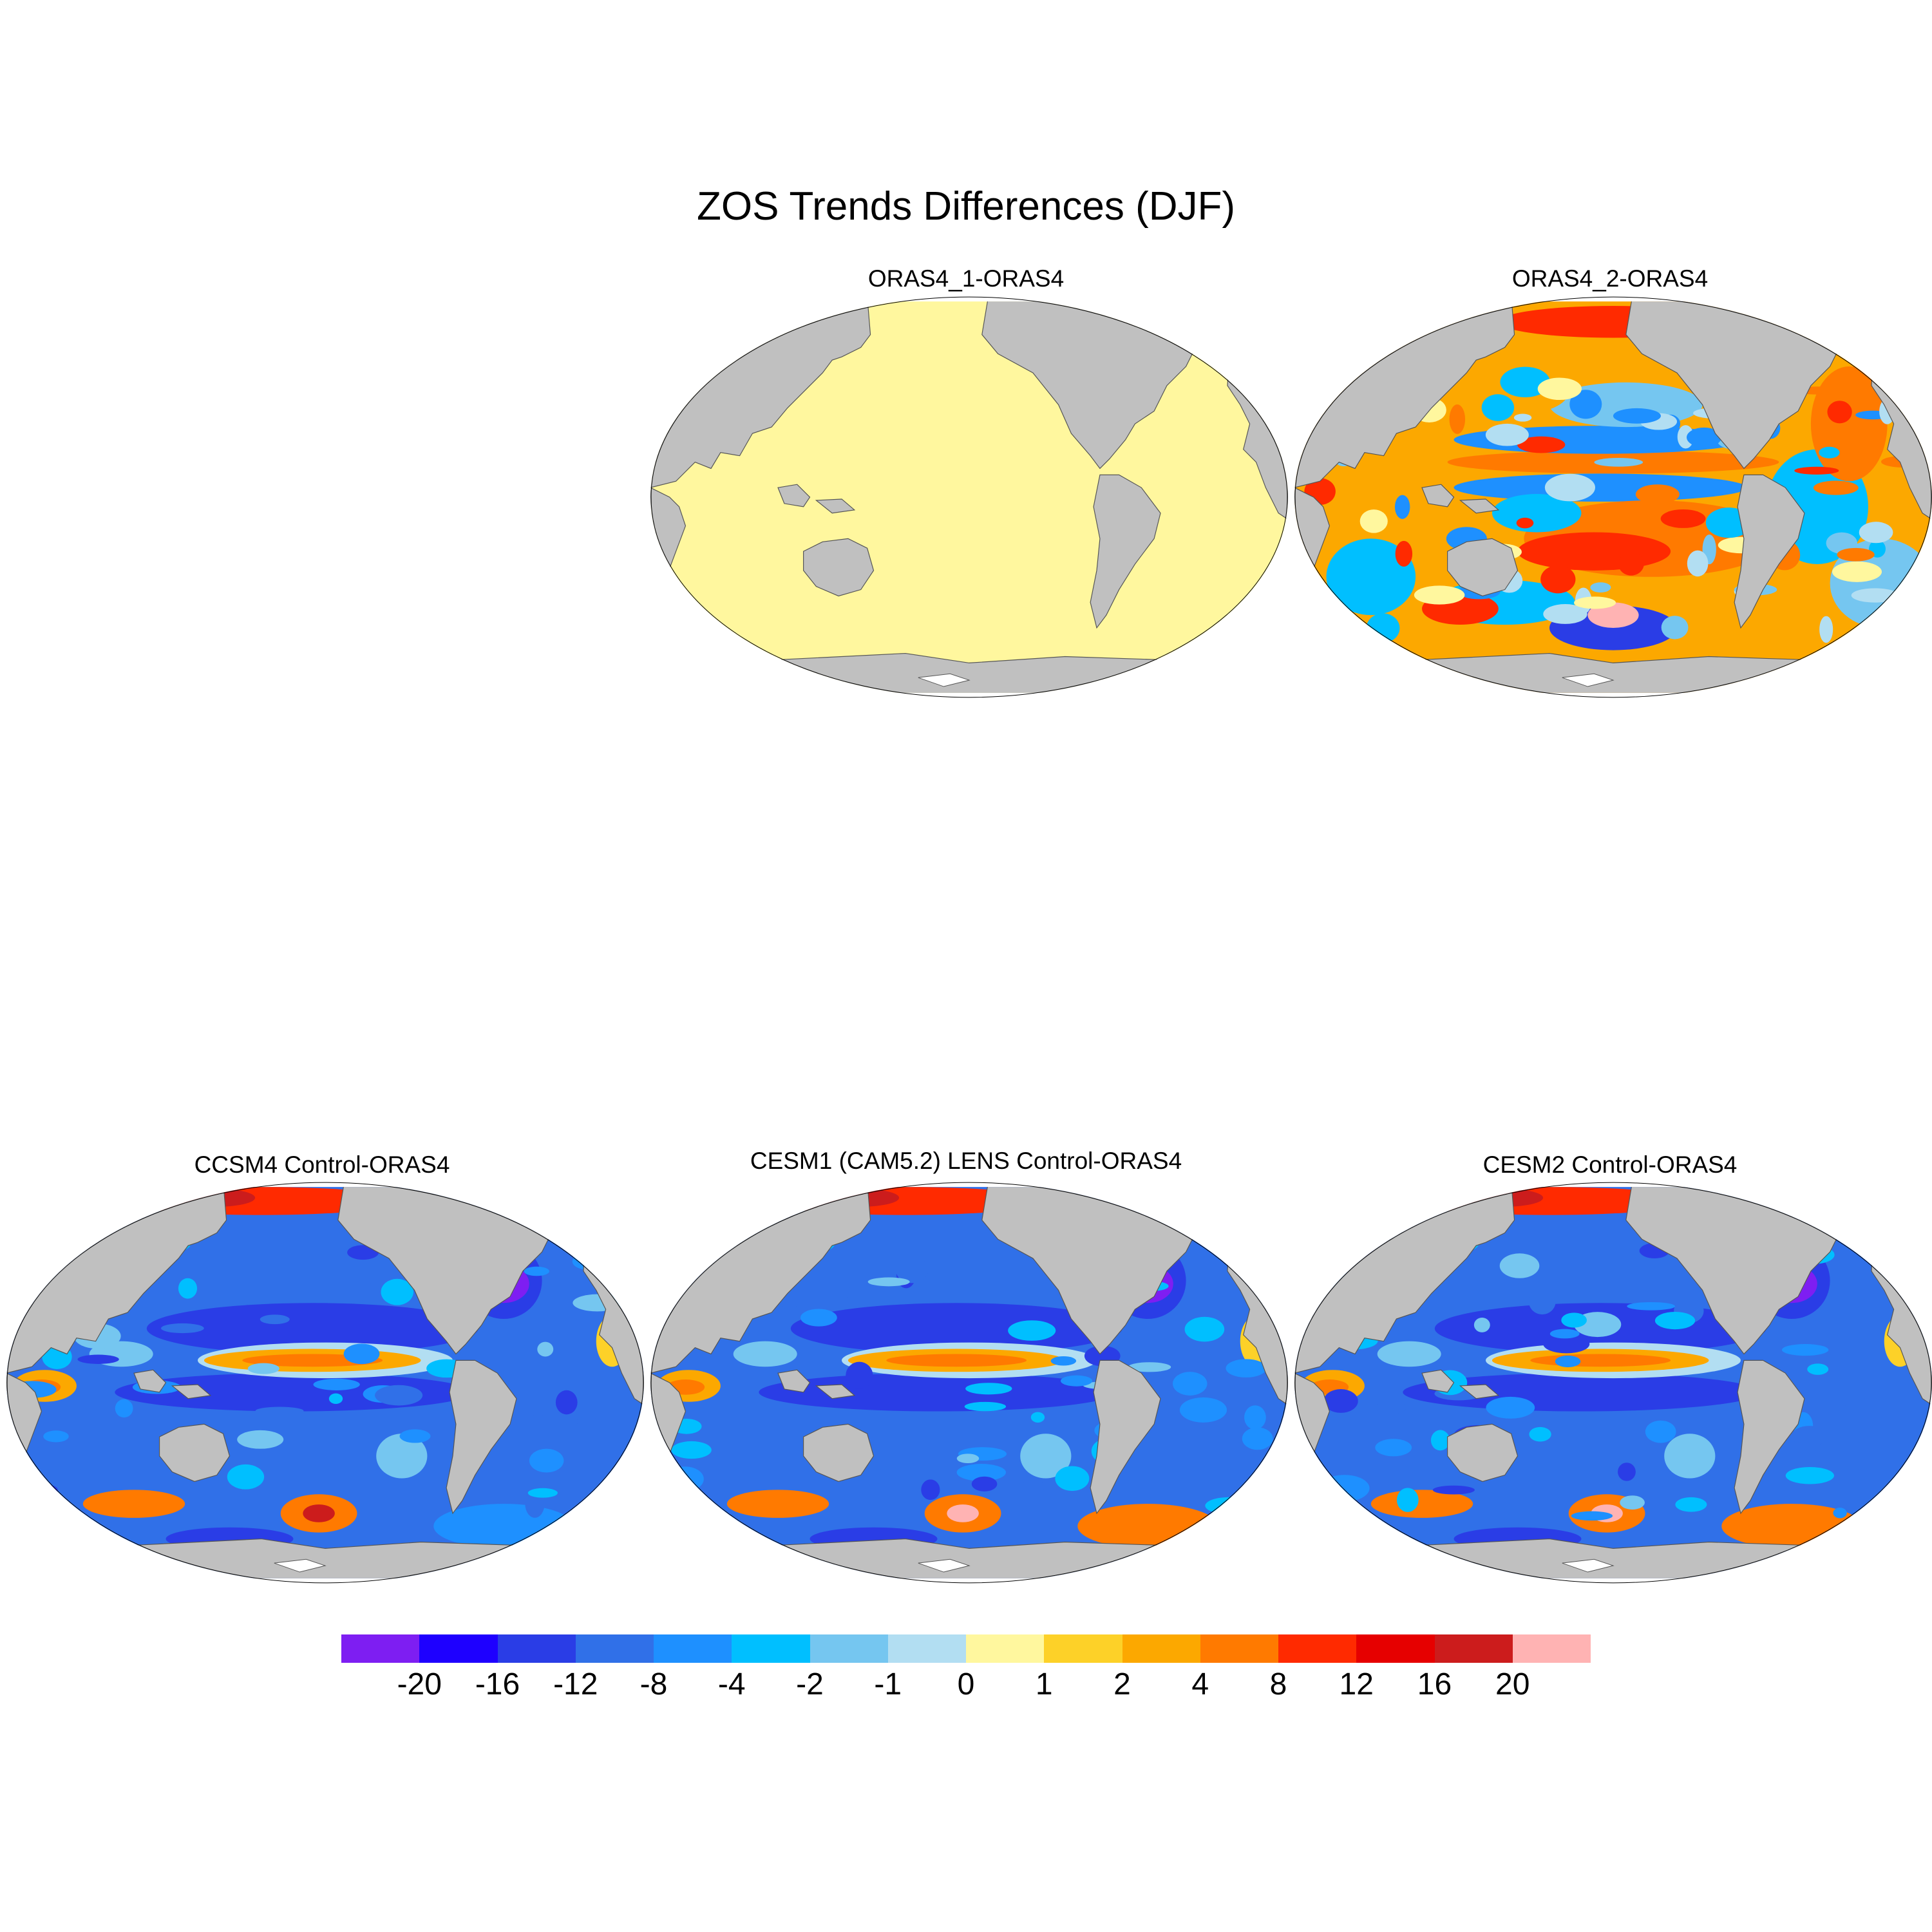 The image size is (1932, 1932). Describe the element at coordinates (575, 1684) in the screenshot. I see `colorbar-tick-label: -12` at that location.